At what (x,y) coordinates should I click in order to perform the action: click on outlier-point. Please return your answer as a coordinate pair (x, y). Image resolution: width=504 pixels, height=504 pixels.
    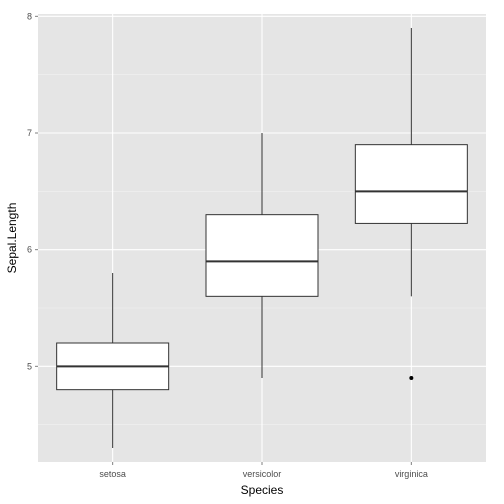
    Looking at the image, I should click on (411, 378).